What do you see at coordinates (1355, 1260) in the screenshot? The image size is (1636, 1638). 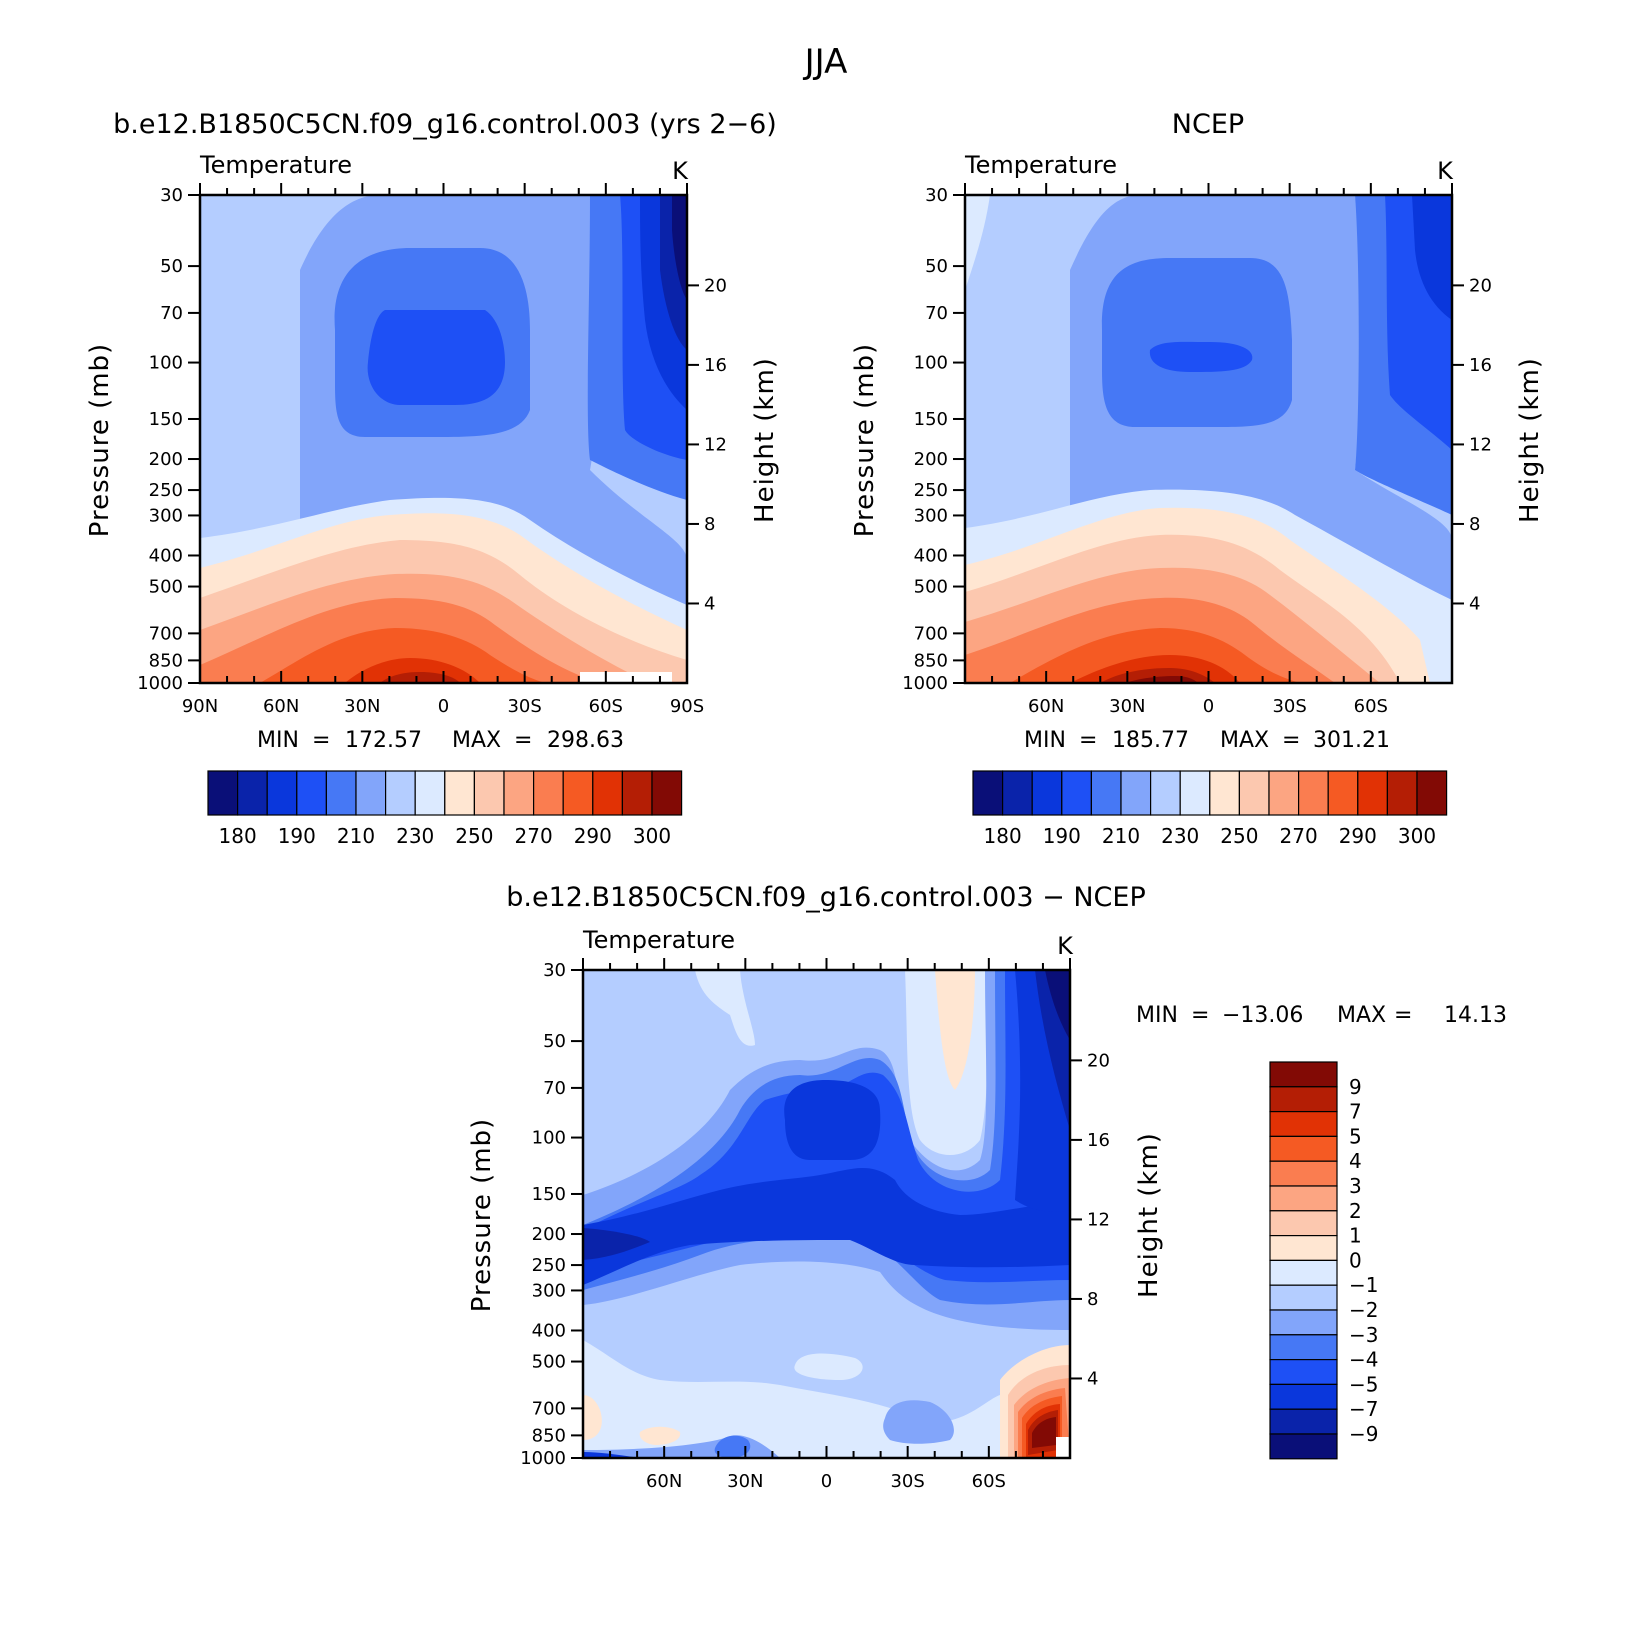 I see `colorbar-label: 0` at bounding box center [1355, 1260].